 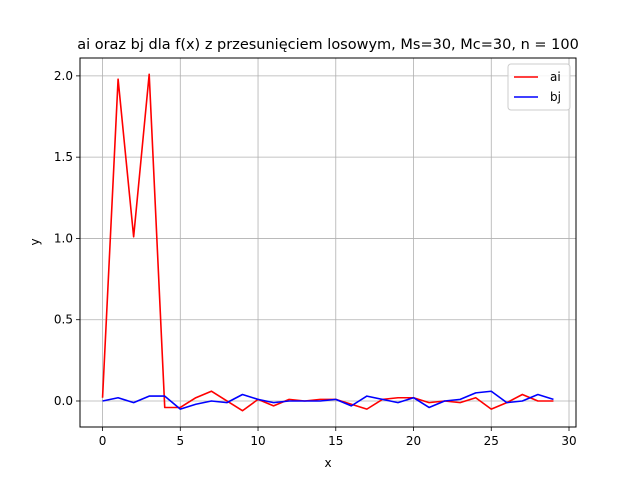 I want to click on x-tick-label: 20, so click(x=413, y=441).